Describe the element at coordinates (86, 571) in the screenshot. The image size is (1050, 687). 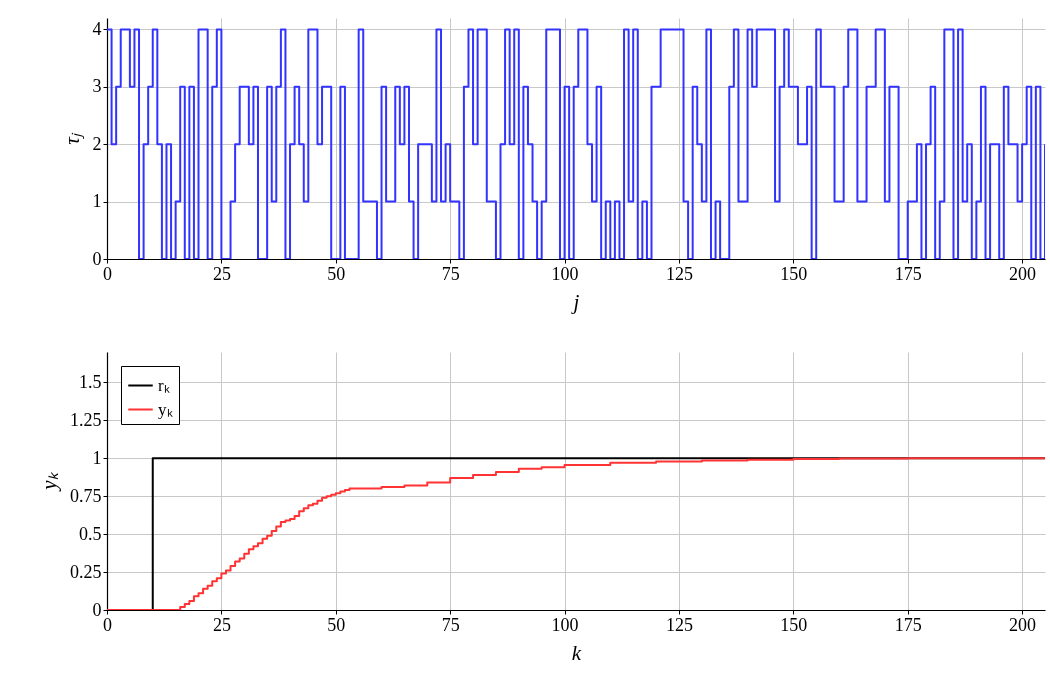
I see `y-tick-label: 0.25` at that location.